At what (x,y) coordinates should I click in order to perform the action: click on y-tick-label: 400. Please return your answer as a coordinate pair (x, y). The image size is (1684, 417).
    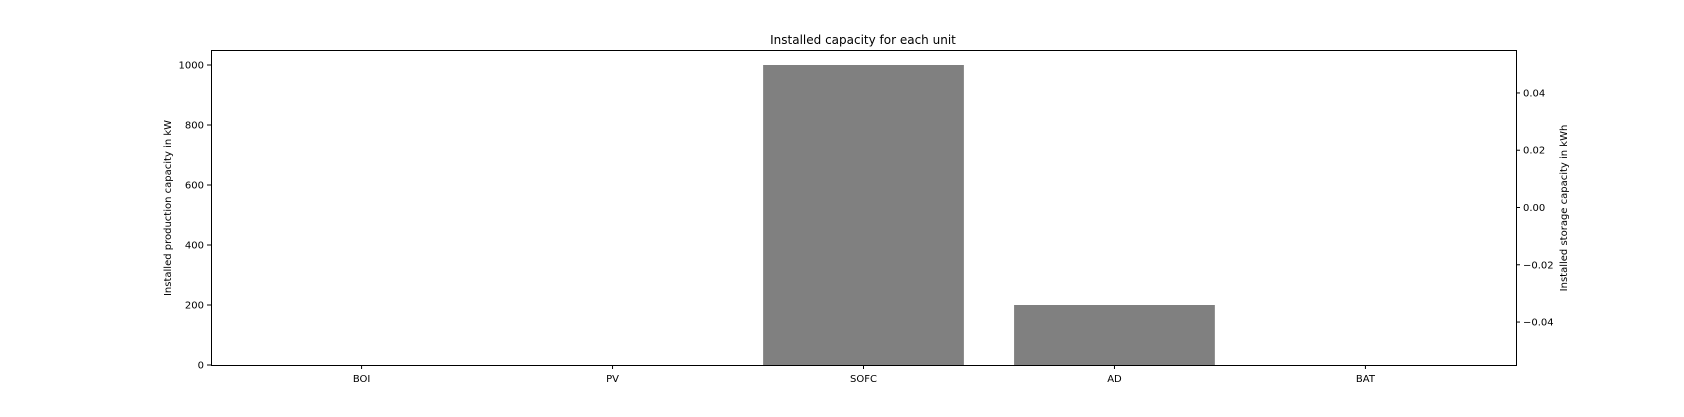
    Looking at the image, I should click on (194, 246).